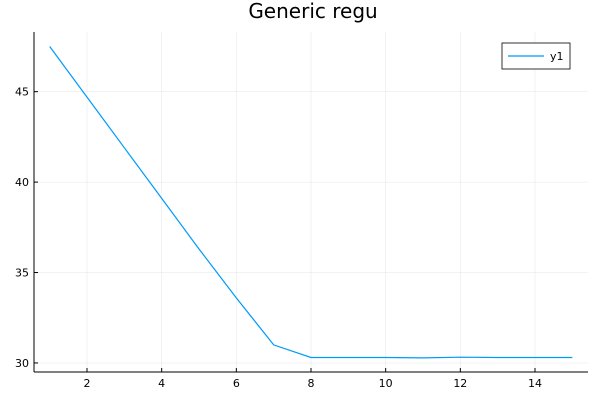  What do you see at coordinates (22, 273) in the screenshot?
I see `y-tick-label: 35` at bounding box center [22, 273].